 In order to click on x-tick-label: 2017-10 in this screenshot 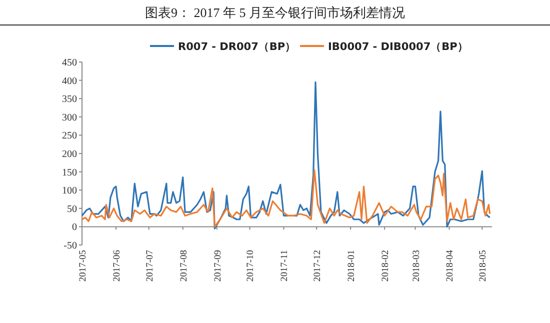, I will do `click(251, 266)`.